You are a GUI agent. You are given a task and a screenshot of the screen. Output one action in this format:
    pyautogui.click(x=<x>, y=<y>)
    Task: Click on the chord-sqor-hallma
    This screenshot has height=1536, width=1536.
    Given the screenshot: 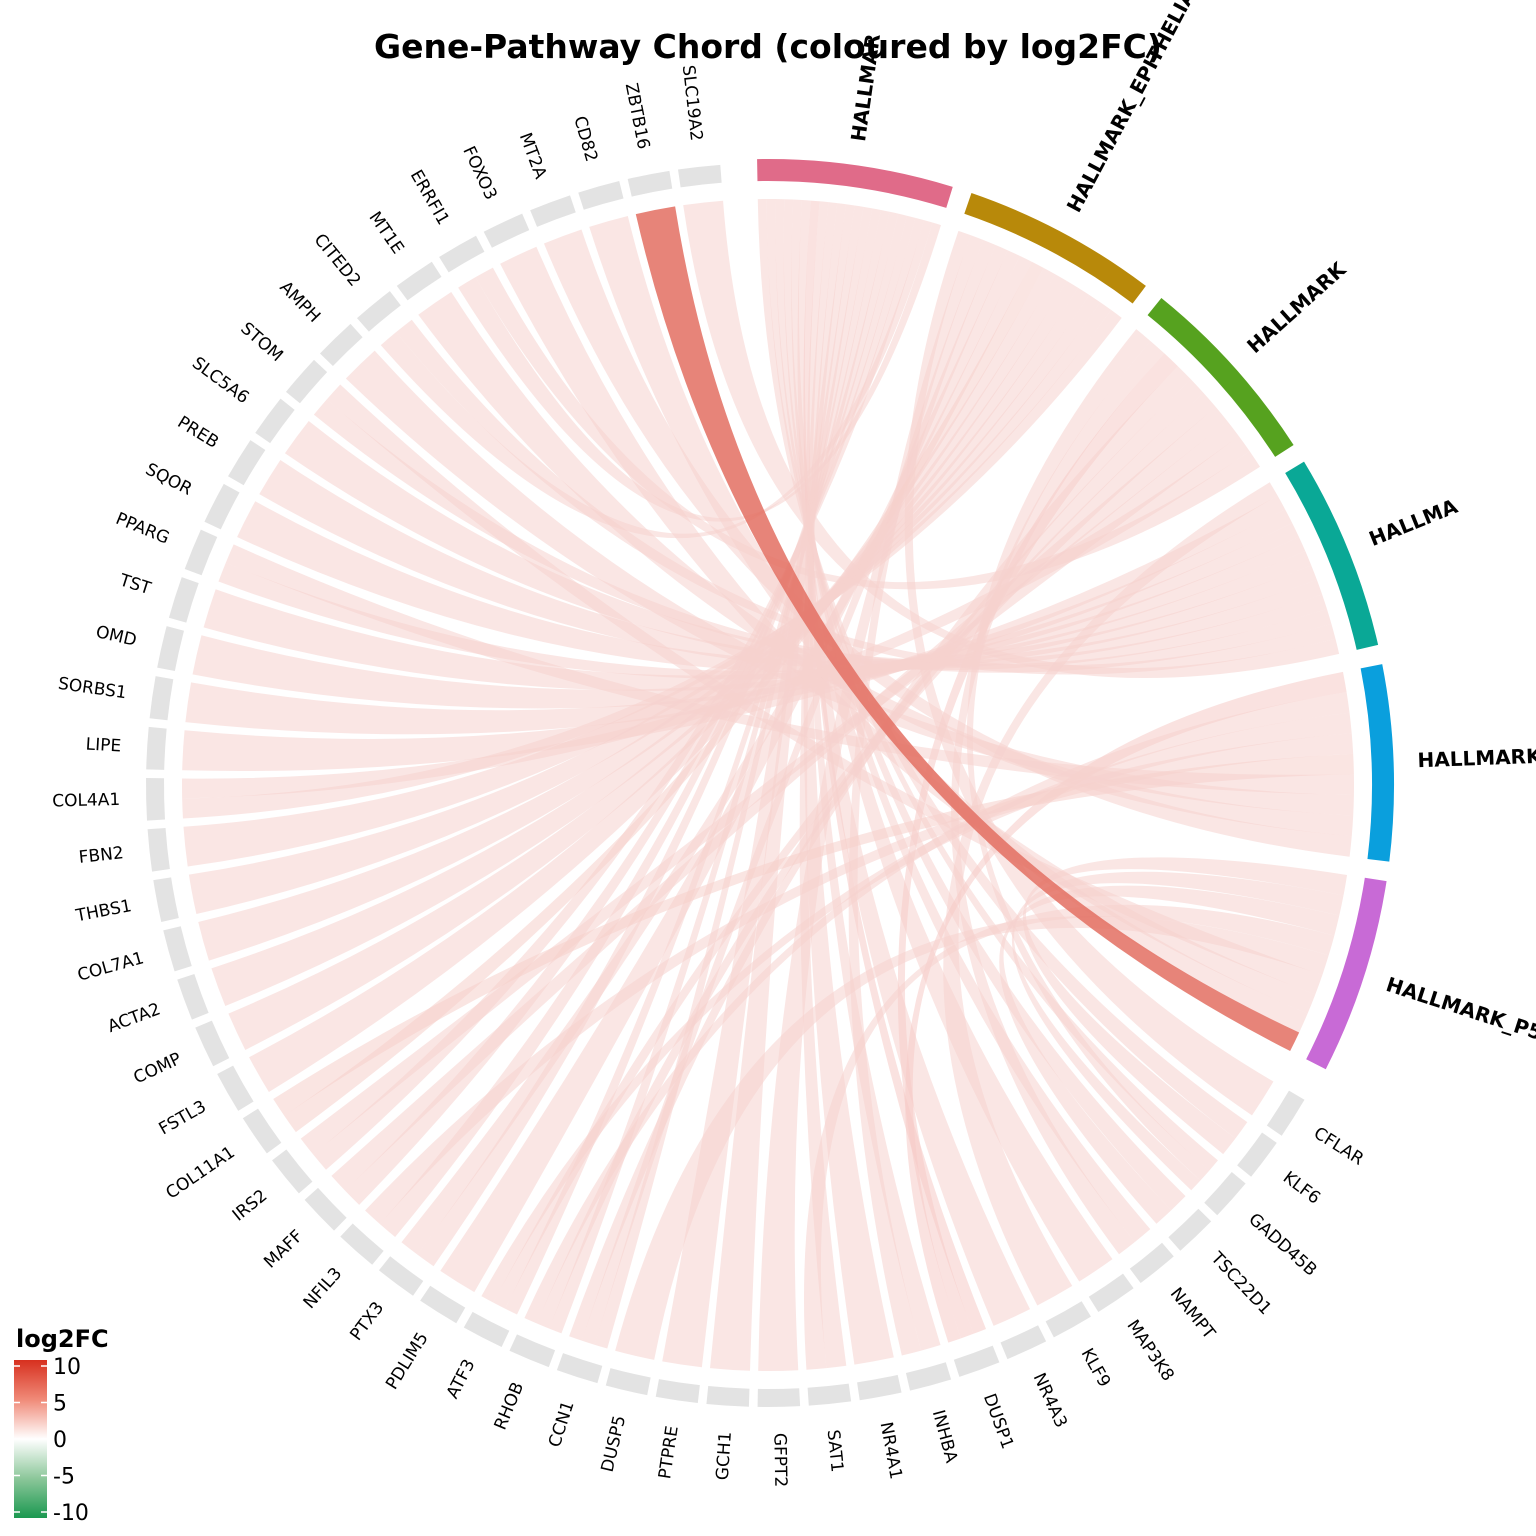 What is the action you would take?
    pyautogui.click(x=777, y=587)
    